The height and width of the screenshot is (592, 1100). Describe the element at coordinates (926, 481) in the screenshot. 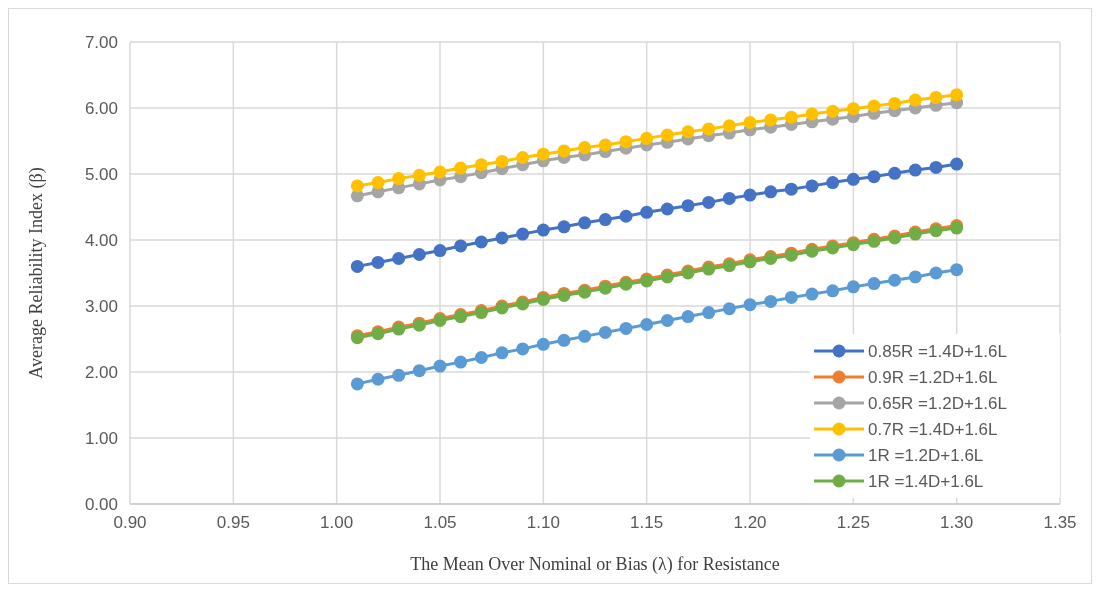

I see `legend-label: 1R =1.4D+1.6L` at that location.